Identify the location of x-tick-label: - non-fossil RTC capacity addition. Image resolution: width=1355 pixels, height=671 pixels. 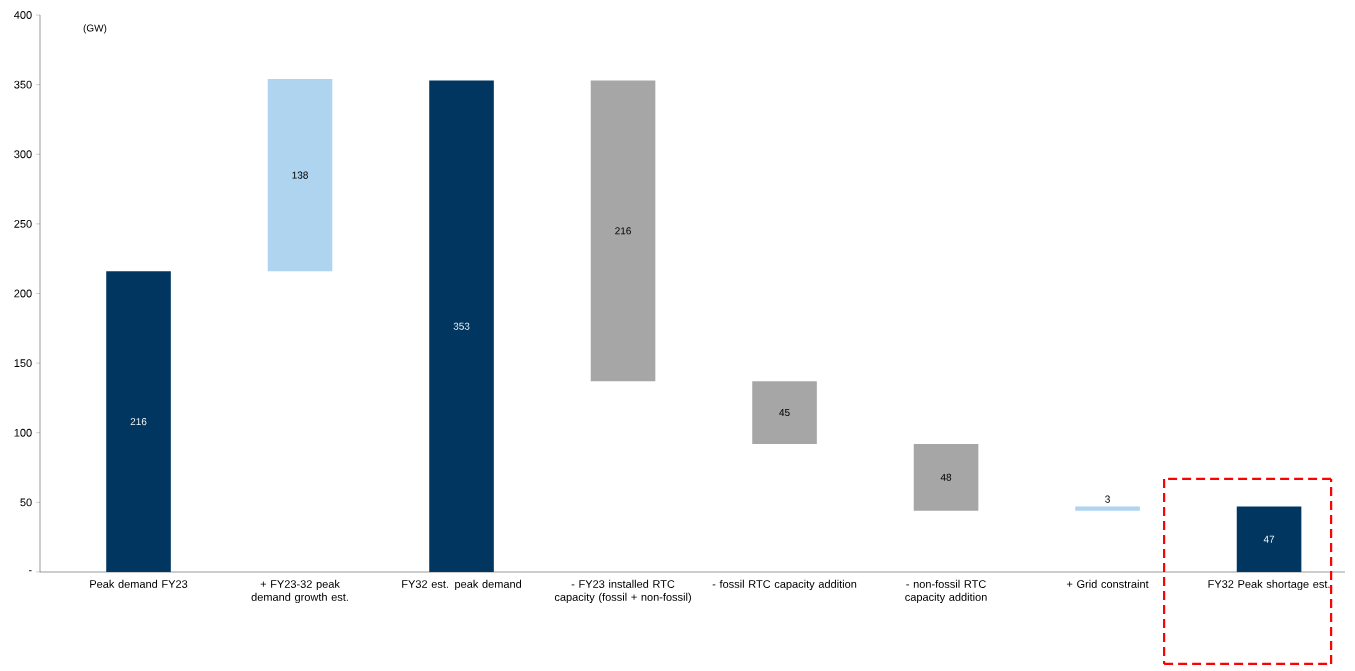
(946, 591).